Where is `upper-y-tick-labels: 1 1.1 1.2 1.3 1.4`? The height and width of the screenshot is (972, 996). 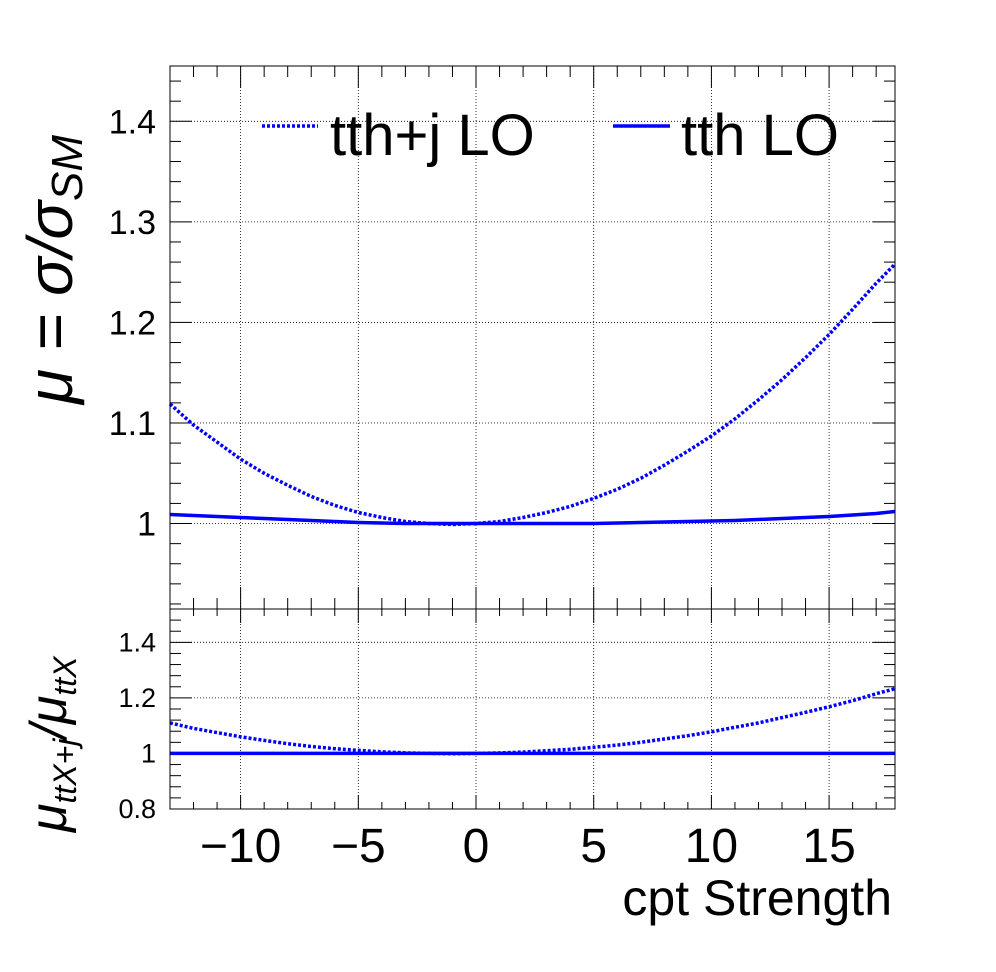
upper-y-tick-labels: 1 1.1 1.2 1.3 1.4 is located at coordinates (132, 323).